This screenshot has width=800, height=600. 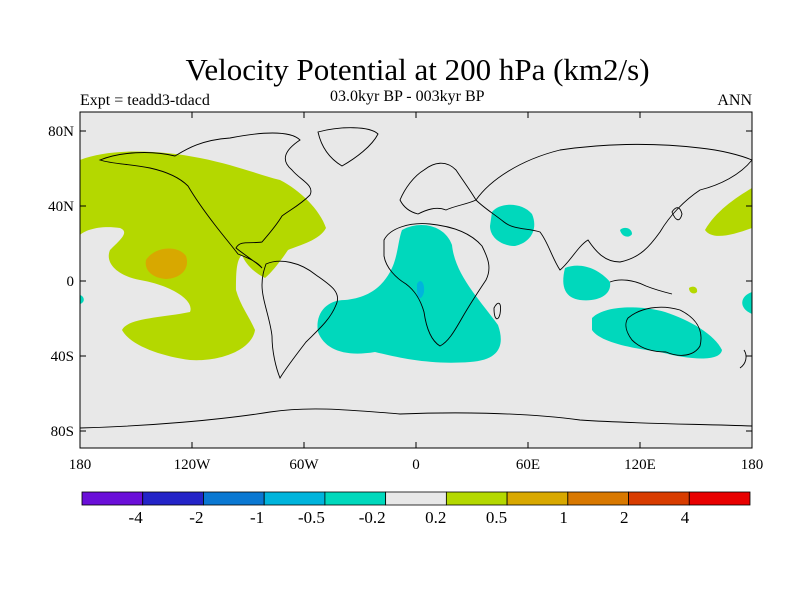 I want to click on lon-label-180w: 180, so click(x=80, y=465).